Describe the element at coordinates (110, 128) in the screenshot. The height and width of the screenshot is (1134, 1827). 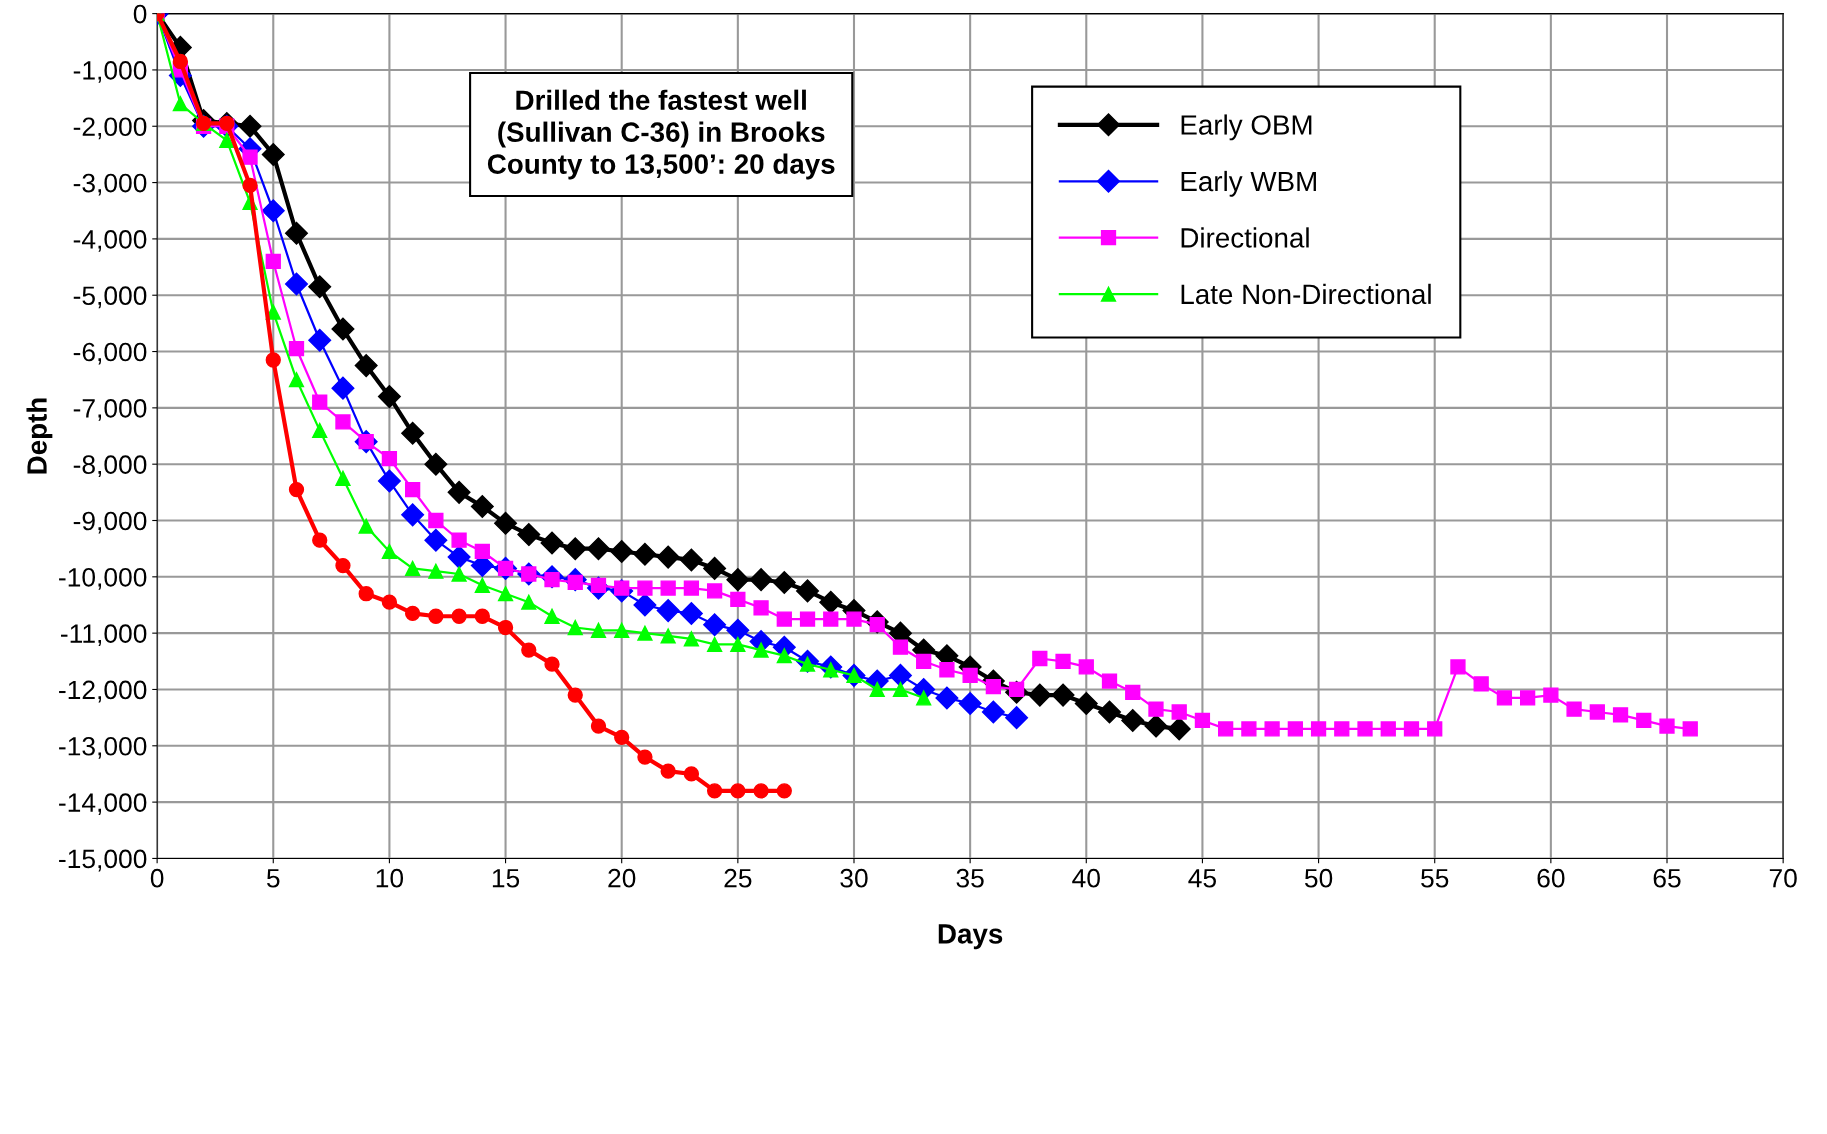
I see `y-tick-label: -2,000` at that location.